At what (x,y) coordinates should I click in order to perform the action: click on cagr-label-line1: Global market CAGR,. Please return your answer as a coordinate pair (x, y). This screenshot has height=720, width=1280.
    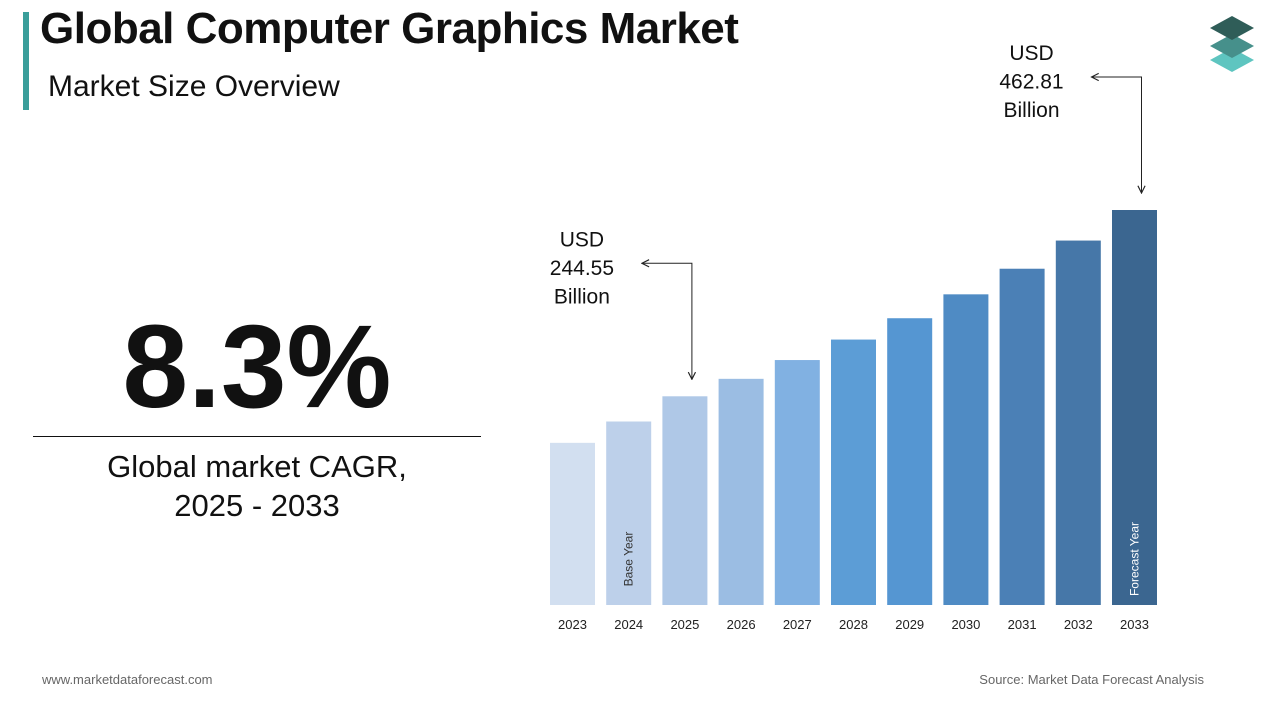
    Looking at the image, I should click on (257, 466).